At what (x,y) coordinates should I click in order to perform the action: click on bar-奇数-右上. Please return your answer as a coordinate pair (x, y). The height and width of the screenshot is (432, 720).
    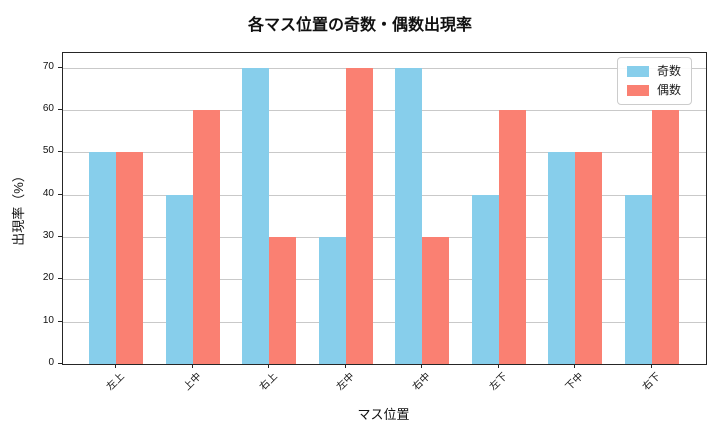
    Looking at the image, I should click on (255, 215).